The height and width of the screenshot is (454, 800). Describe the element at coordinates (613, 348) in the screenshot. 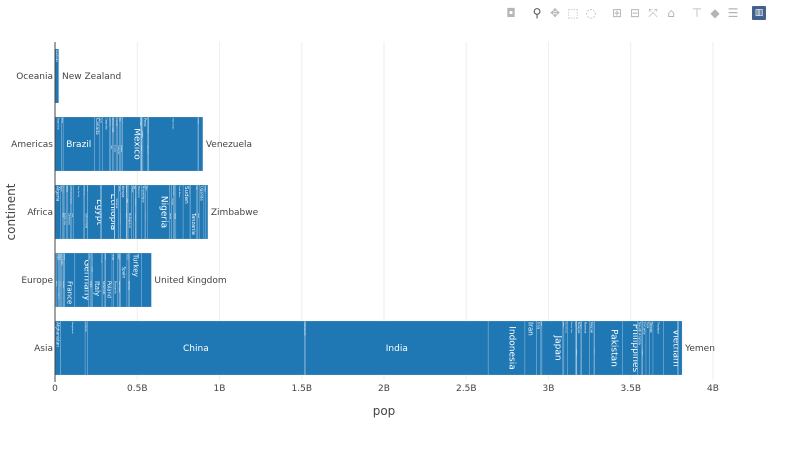

I see `bar-segment-label: Pakistan` at that location.